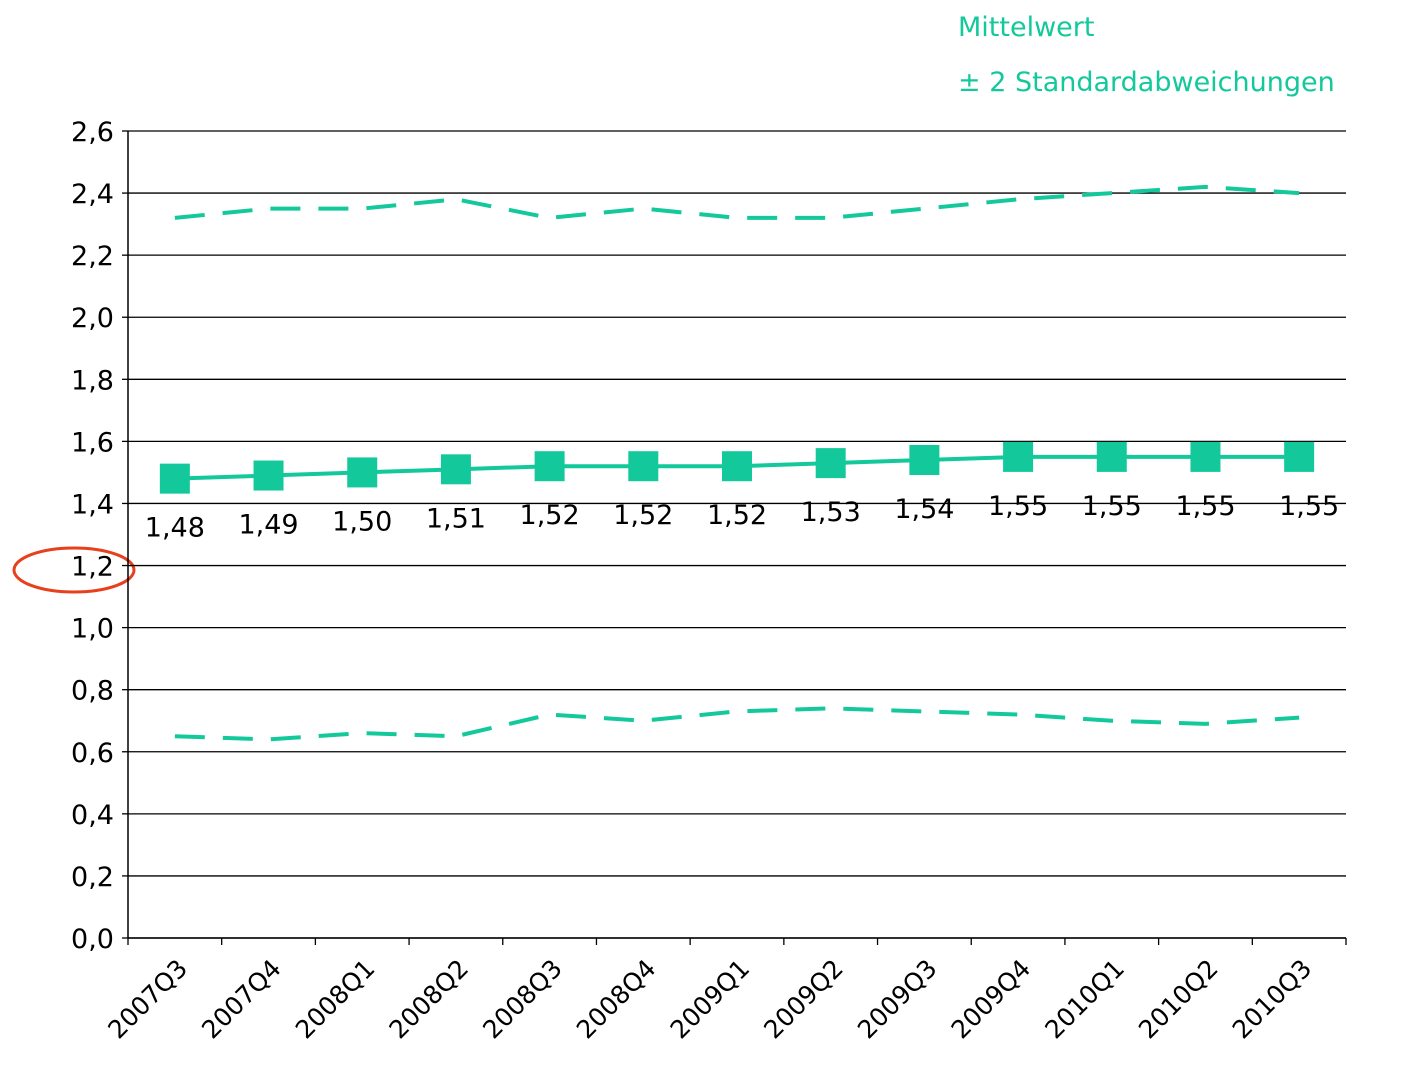 This screenshot has height=1077, width=1426. Describe the element at coordinates (616, 999) in the screenshot. I see `x-tick-label: 2008Q4` at that location.